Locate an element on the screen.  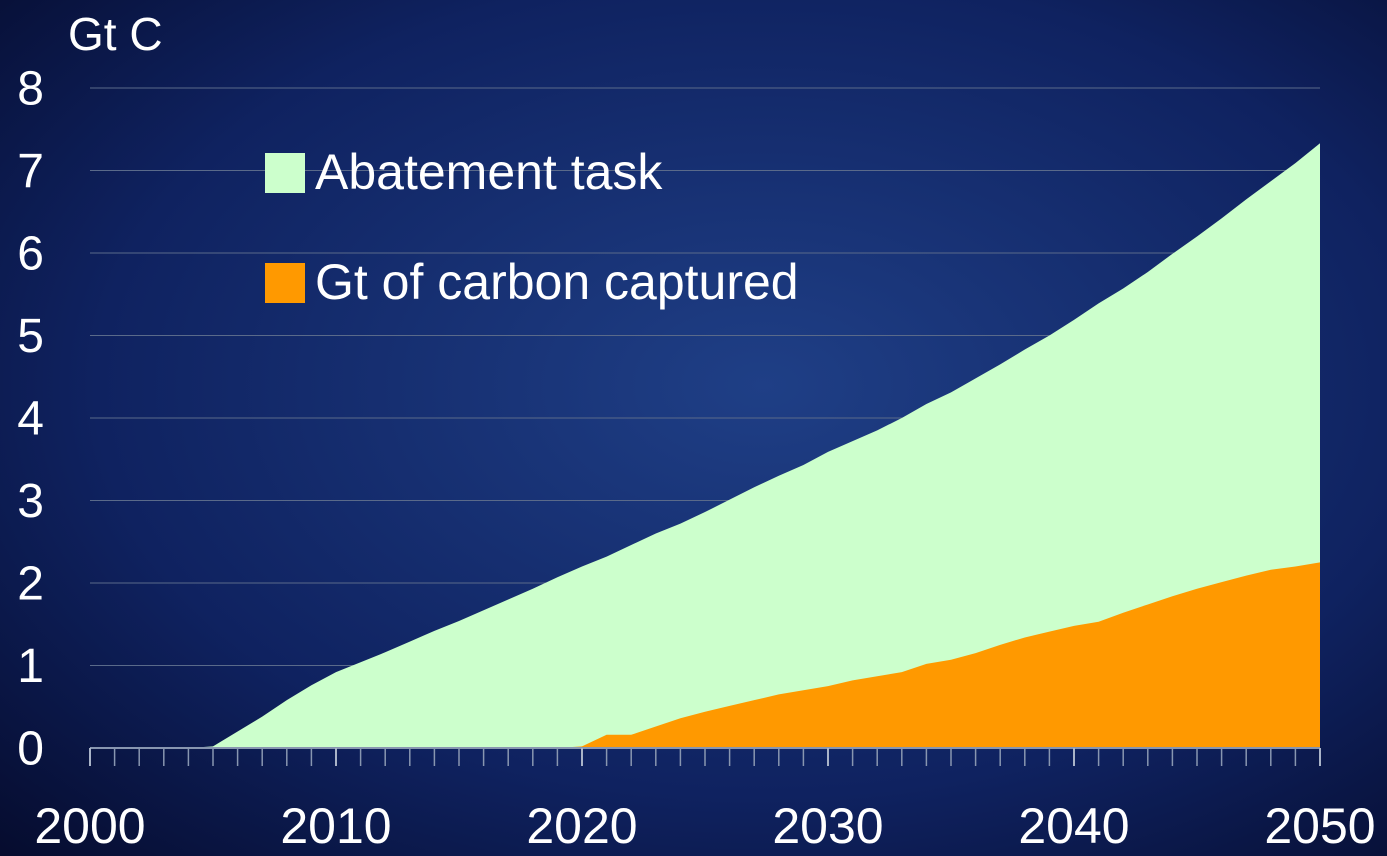
y-tick-label: 8 is located at coordinates (30, 89).